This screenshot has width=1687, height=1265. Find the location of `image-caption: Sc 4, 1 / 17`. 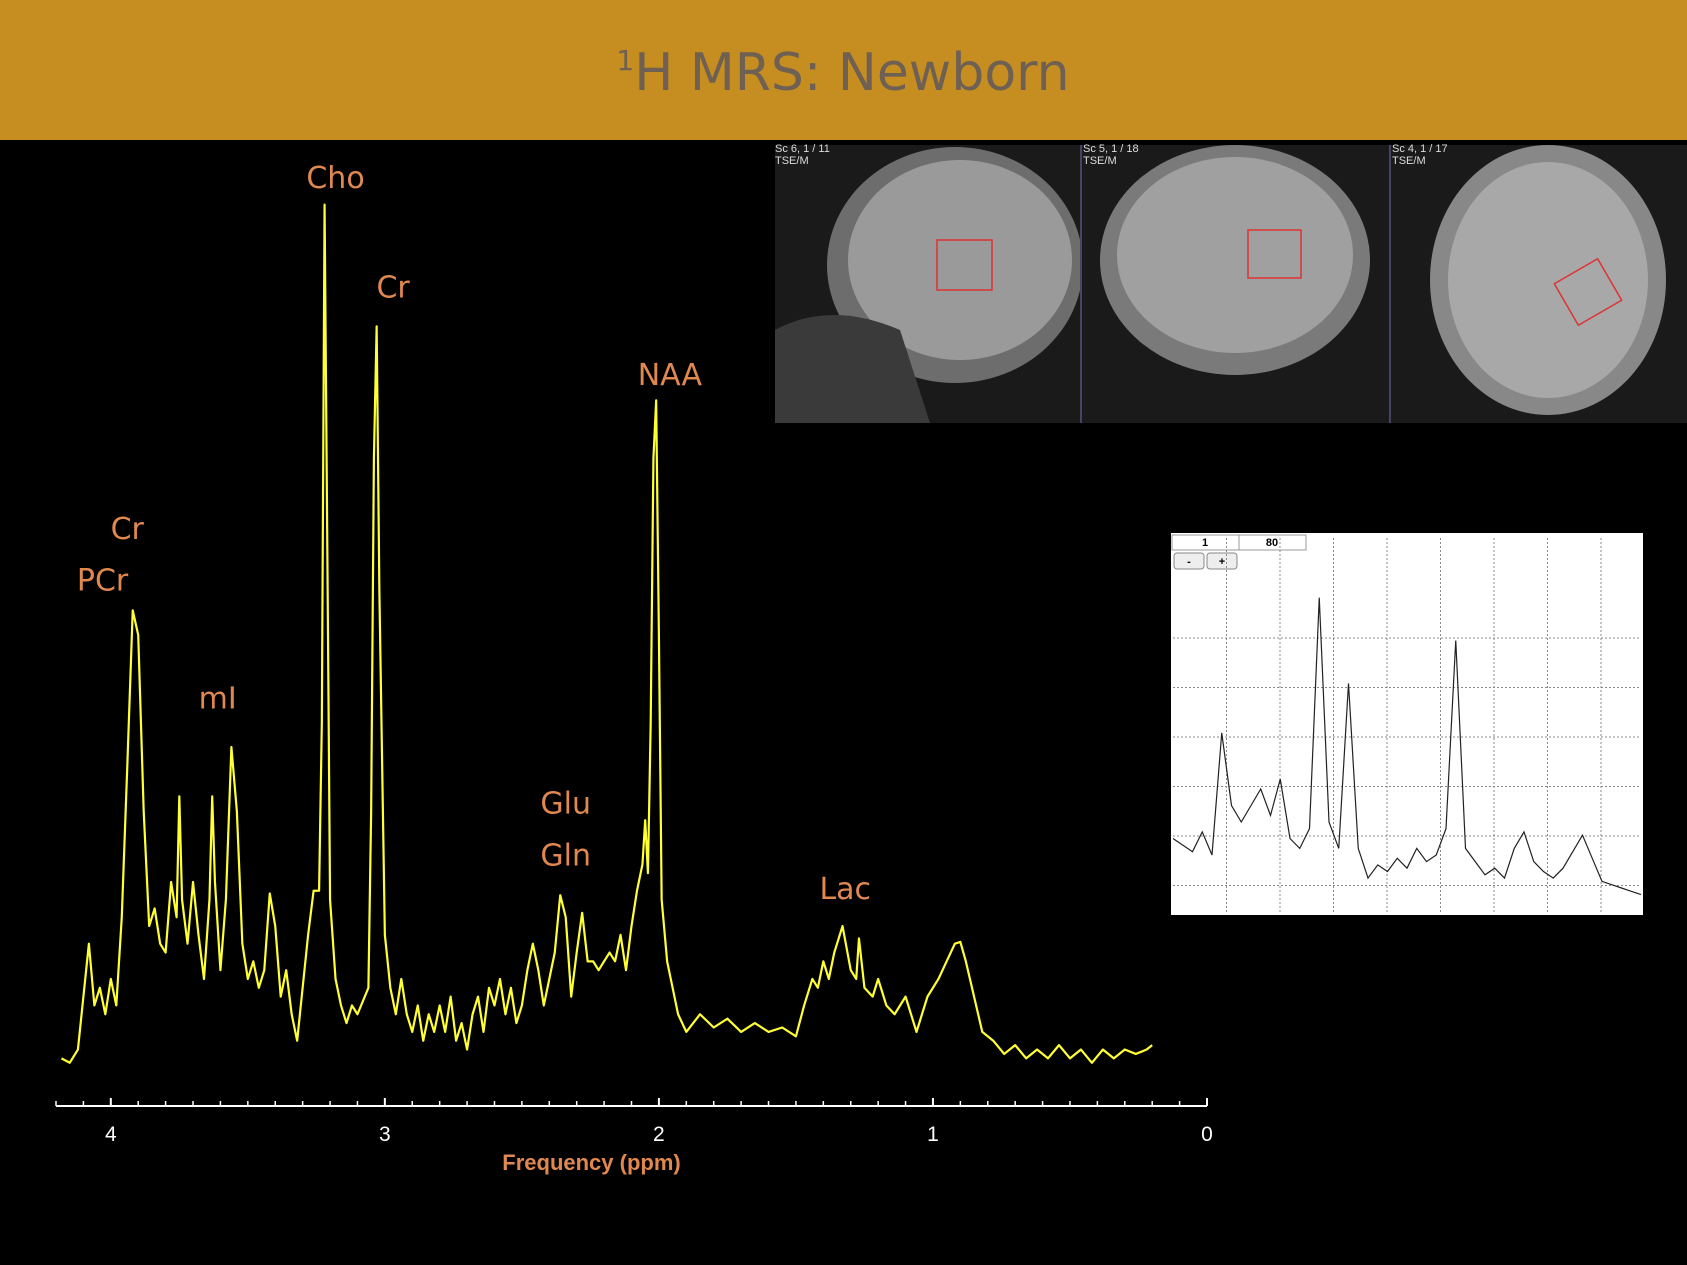

image-caption: Sc 4, 1 / 17 is located at coordinates (1420, 149).